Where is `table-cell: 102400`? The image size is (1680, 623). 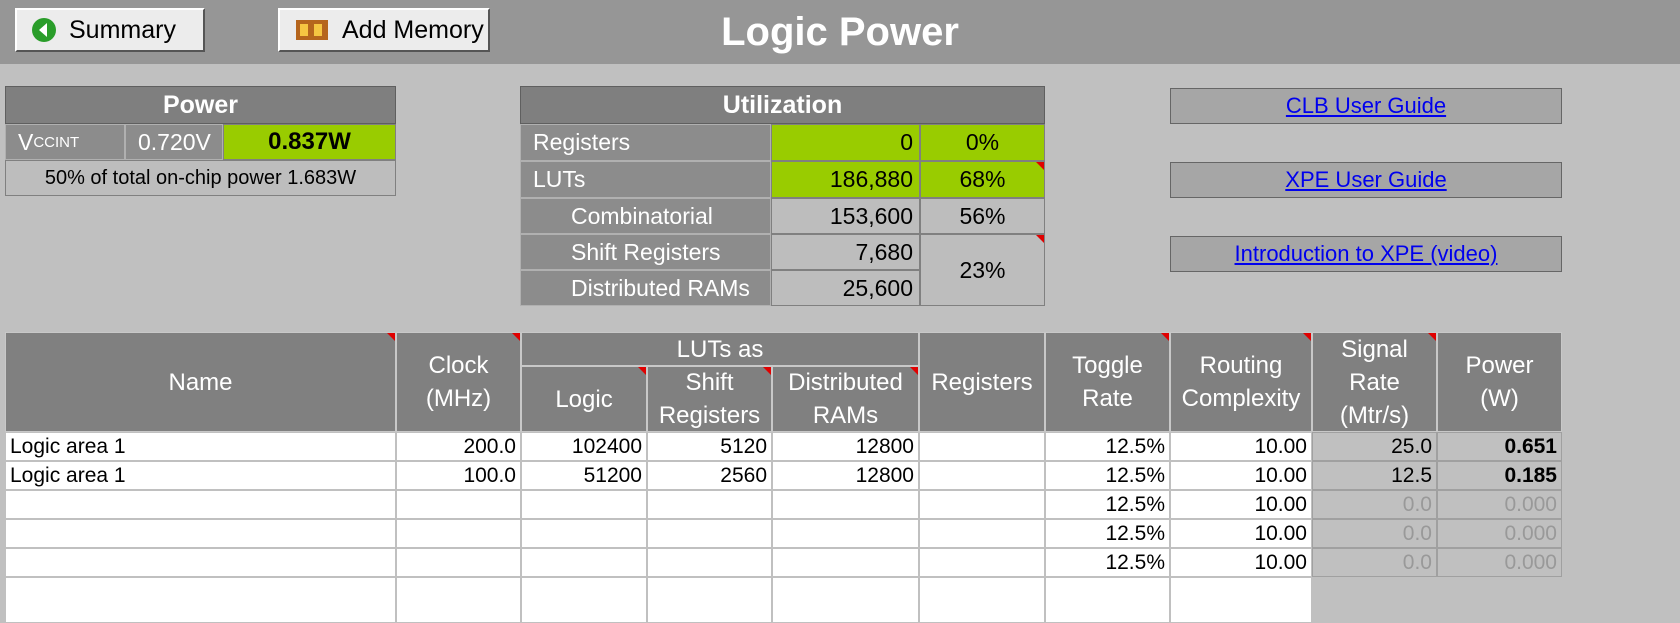 table-cell: 102400 is located at coordinates (584, 446).